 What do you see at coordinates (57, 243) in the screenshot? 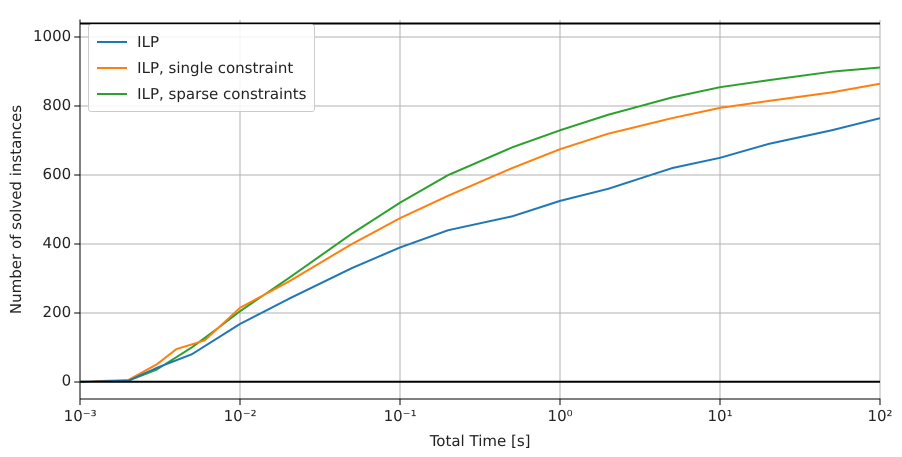
I see `y-tick-label: 400` at bounding box center [57, 243].